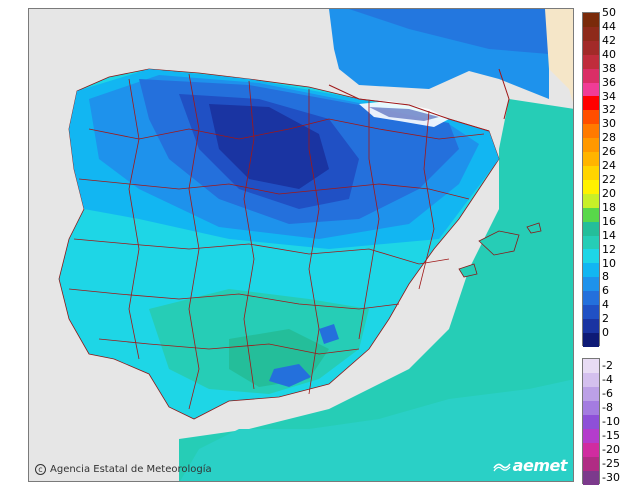 Image resolution: width=630 pixels, height=500 pixels. I want to click on legend-label: -20, so click(611, 449).